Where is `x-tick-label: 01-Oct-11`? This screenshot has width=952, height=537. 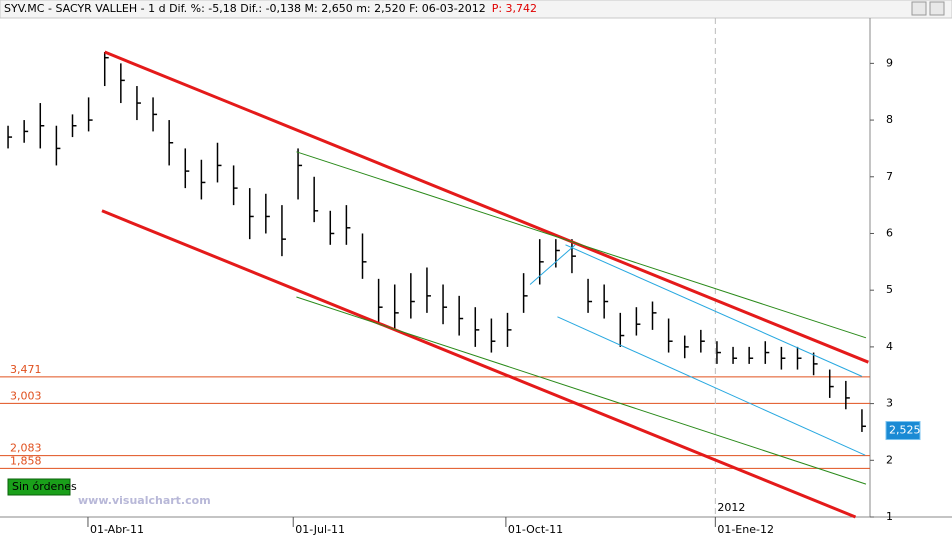
x-tick-label: 01-Oct-11 is located at coordinates (535, 529).